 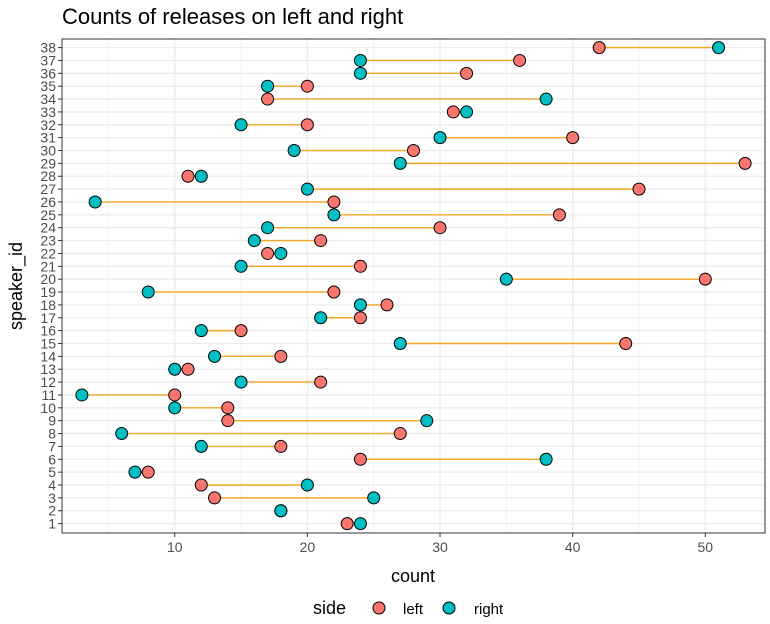 What do you see at coordinates (48, 253) in the screenshot?
I see `y-tick-label: 22` at bounding box center [48, 253].